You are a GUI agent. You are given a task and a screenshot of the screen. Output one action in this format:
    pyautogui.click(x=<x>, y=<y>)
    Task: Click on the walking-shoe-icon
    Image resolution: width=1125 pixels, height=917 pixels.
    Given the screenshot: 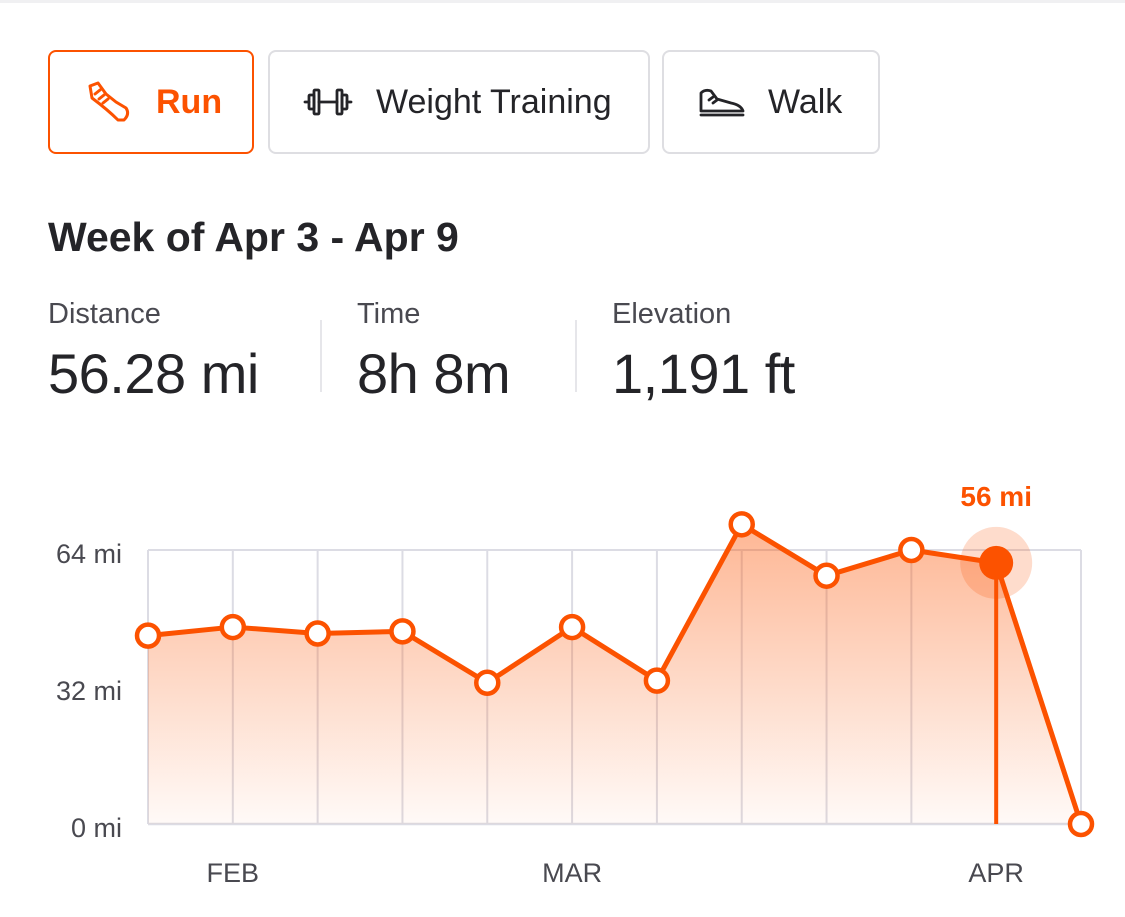 What is the action you would take?
    pyautogui.click(x=722, y=102)
    